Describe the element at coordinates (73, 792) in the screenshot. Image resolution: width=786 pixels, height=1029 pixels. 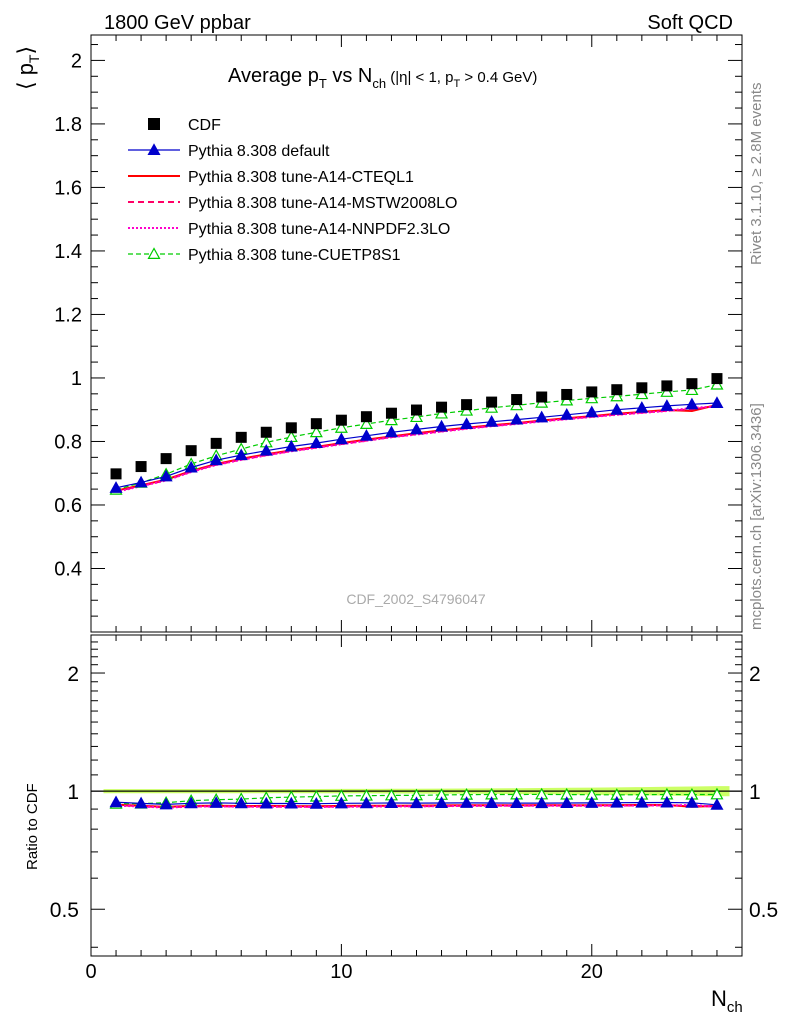
I see `ratio-y-tick-label: 1` at that location.